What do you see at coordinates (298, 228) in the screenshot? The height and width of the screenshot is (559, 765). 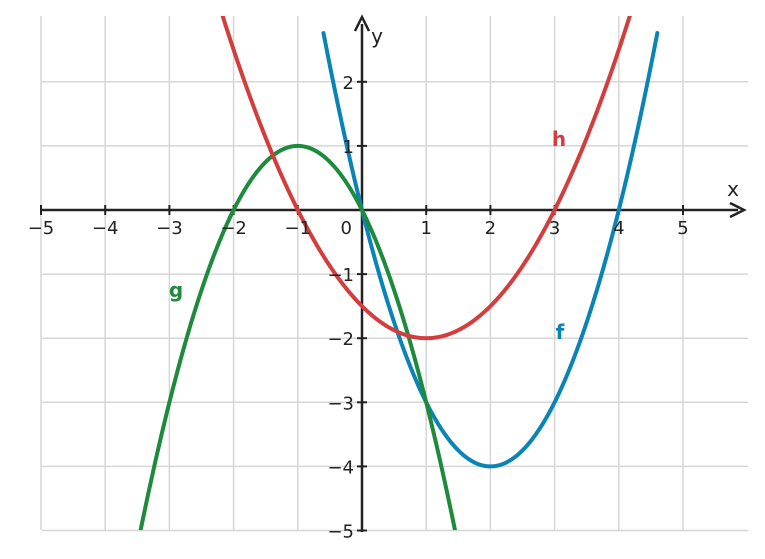 I see `x-tick-label: −1` at bounding box center [298, 228].